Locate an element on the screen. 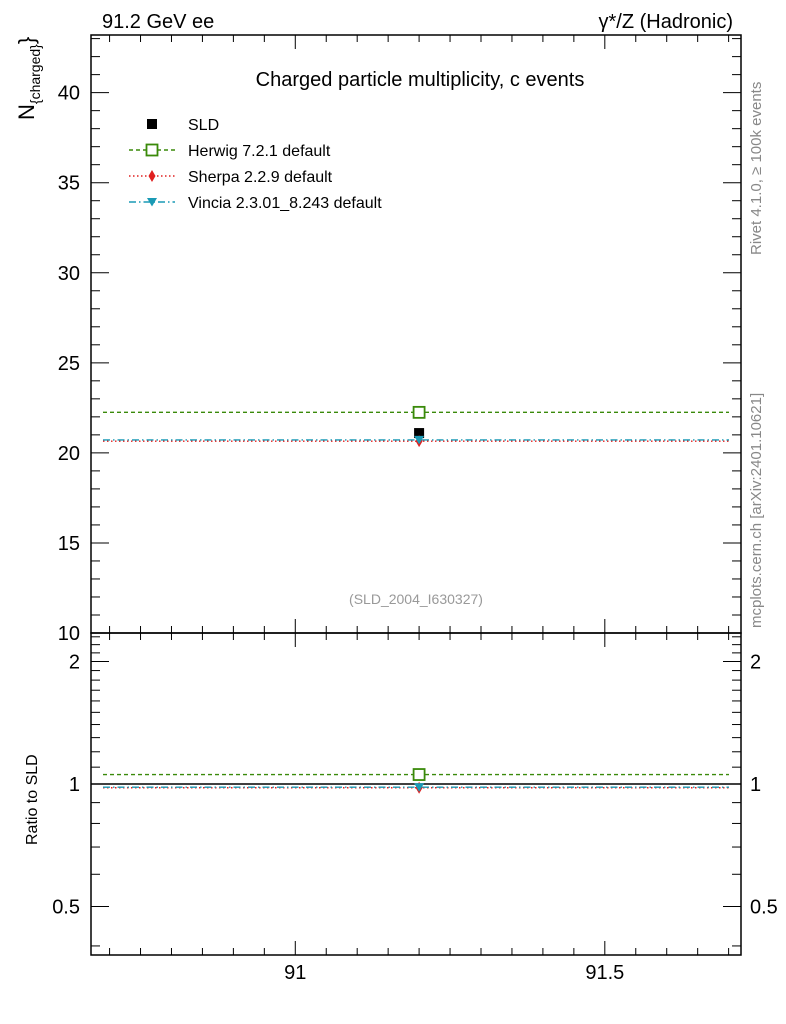 The height and width of the screenshot is (1024, 786). x-tick-label: 91.5 is located at coordinates (604, 973).